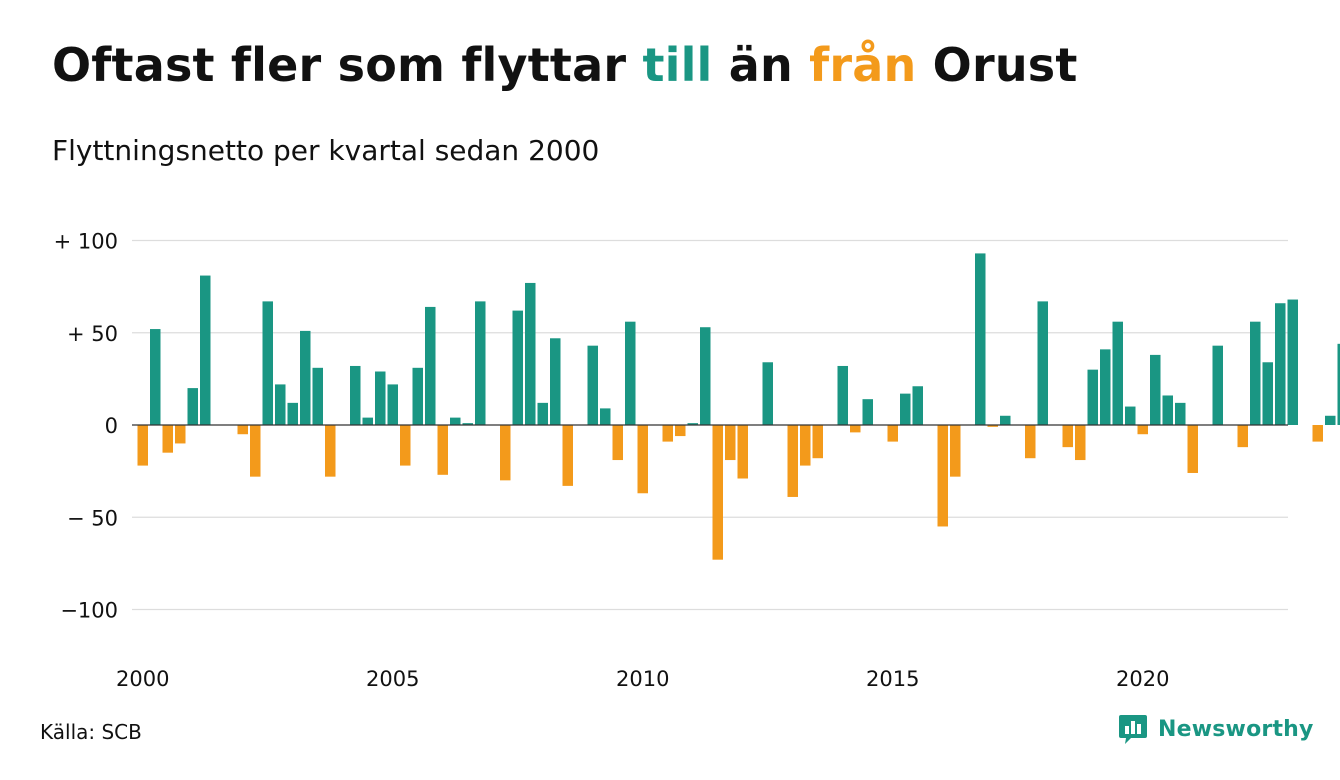 This screenshot has width=1340, height=780. Describe the element at coordinates (392, 679) in the screenshot. I see `x-tick-label: 2005` at that location.